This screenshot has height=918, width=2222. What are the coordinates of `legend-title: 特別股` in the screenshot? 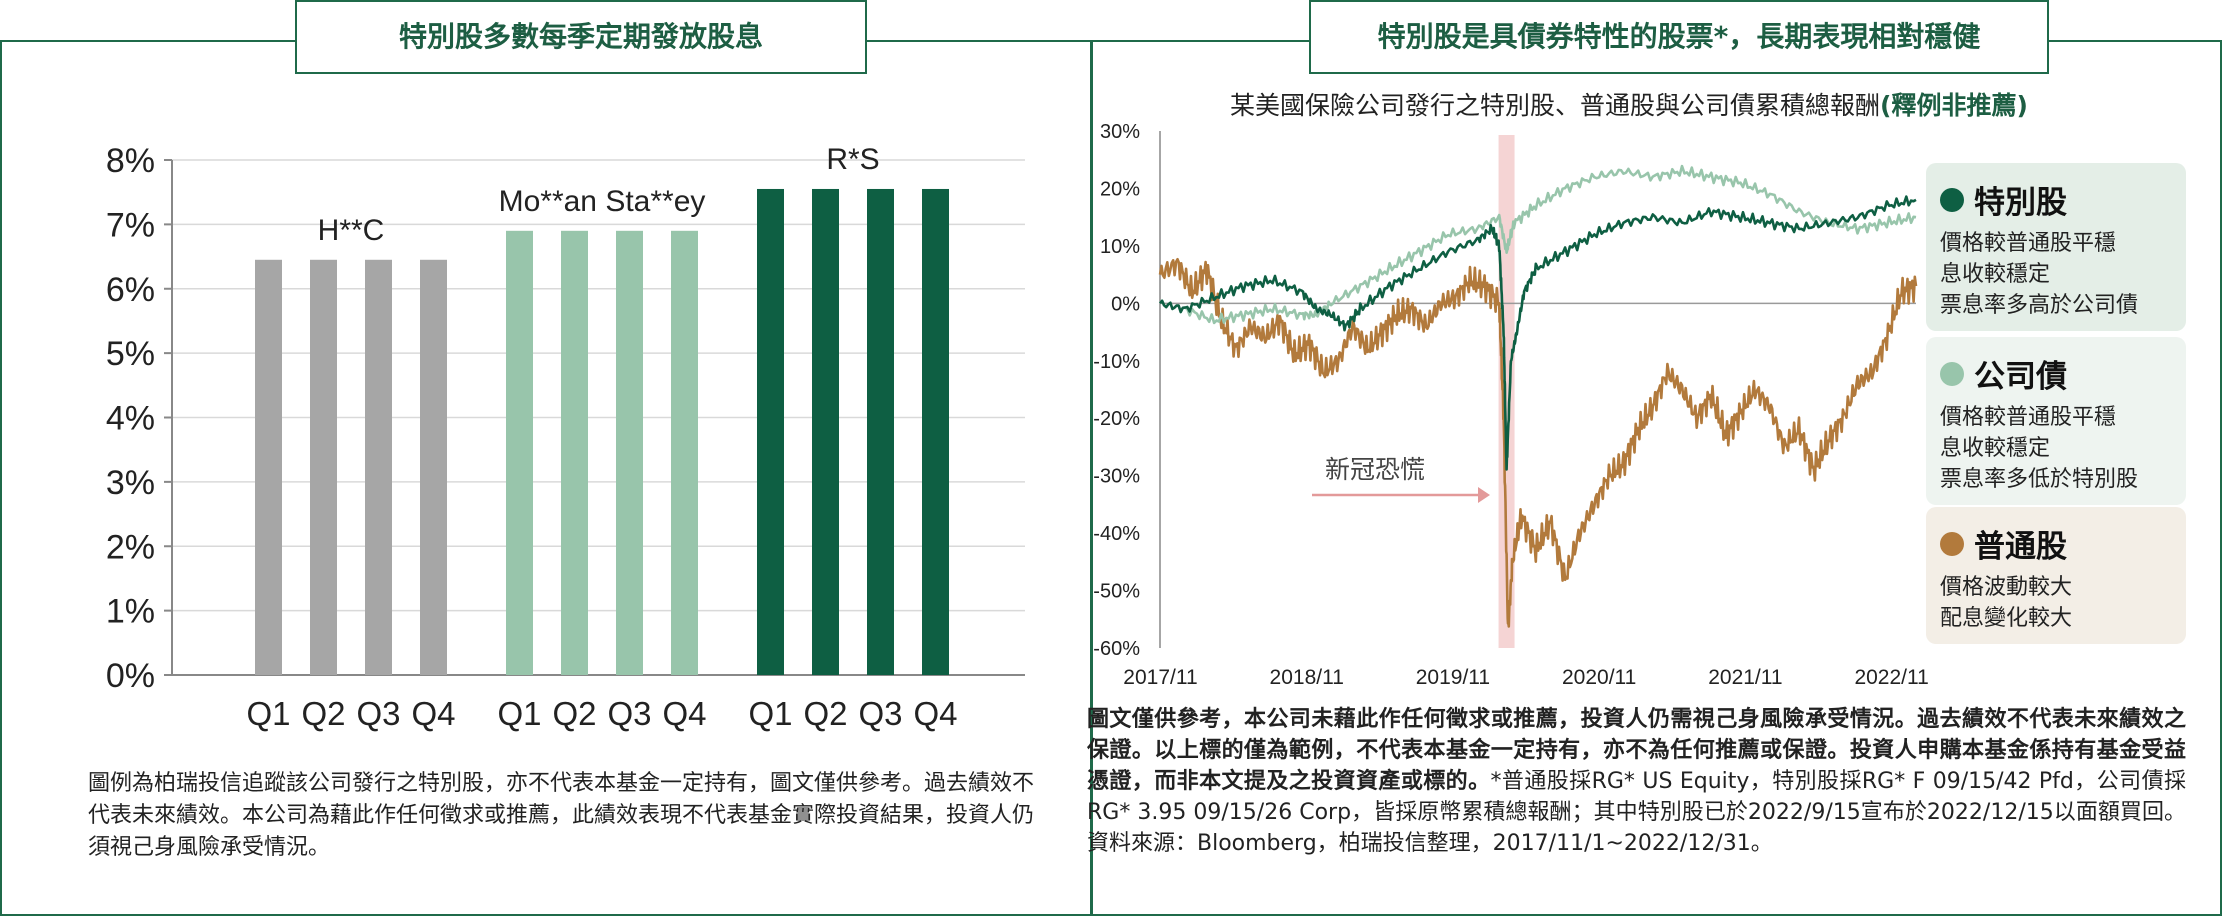 It's located at (2020, 203).